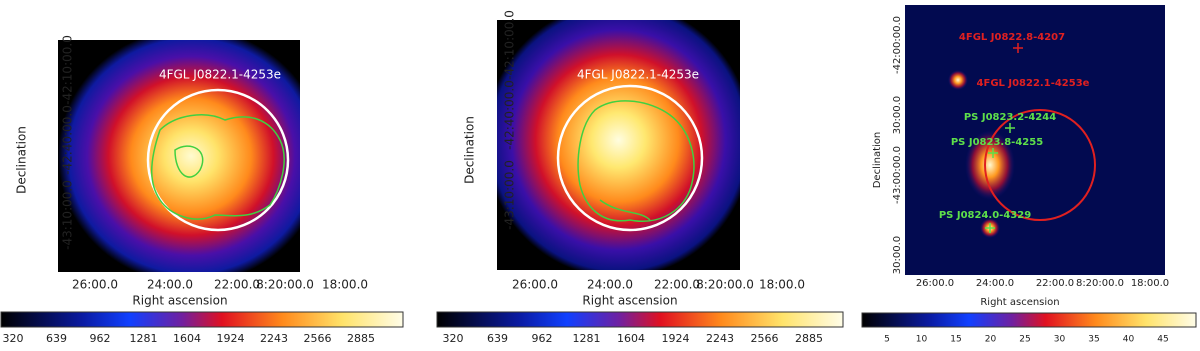  I want to click on colorbar-tick-label: 45, so click(1162, 340).